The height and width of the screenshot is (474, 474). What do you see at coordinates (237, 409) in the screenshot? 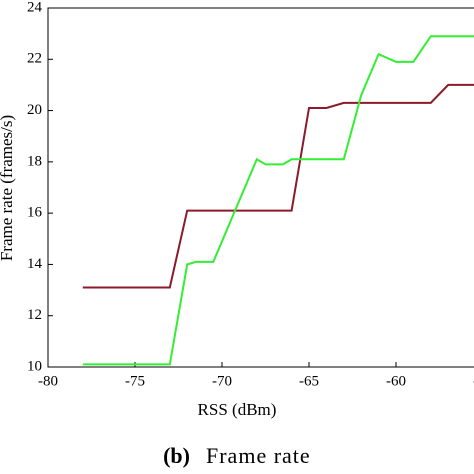
I see `x-axis-label: RSS (dBm)` at bounding box center [237, 409].